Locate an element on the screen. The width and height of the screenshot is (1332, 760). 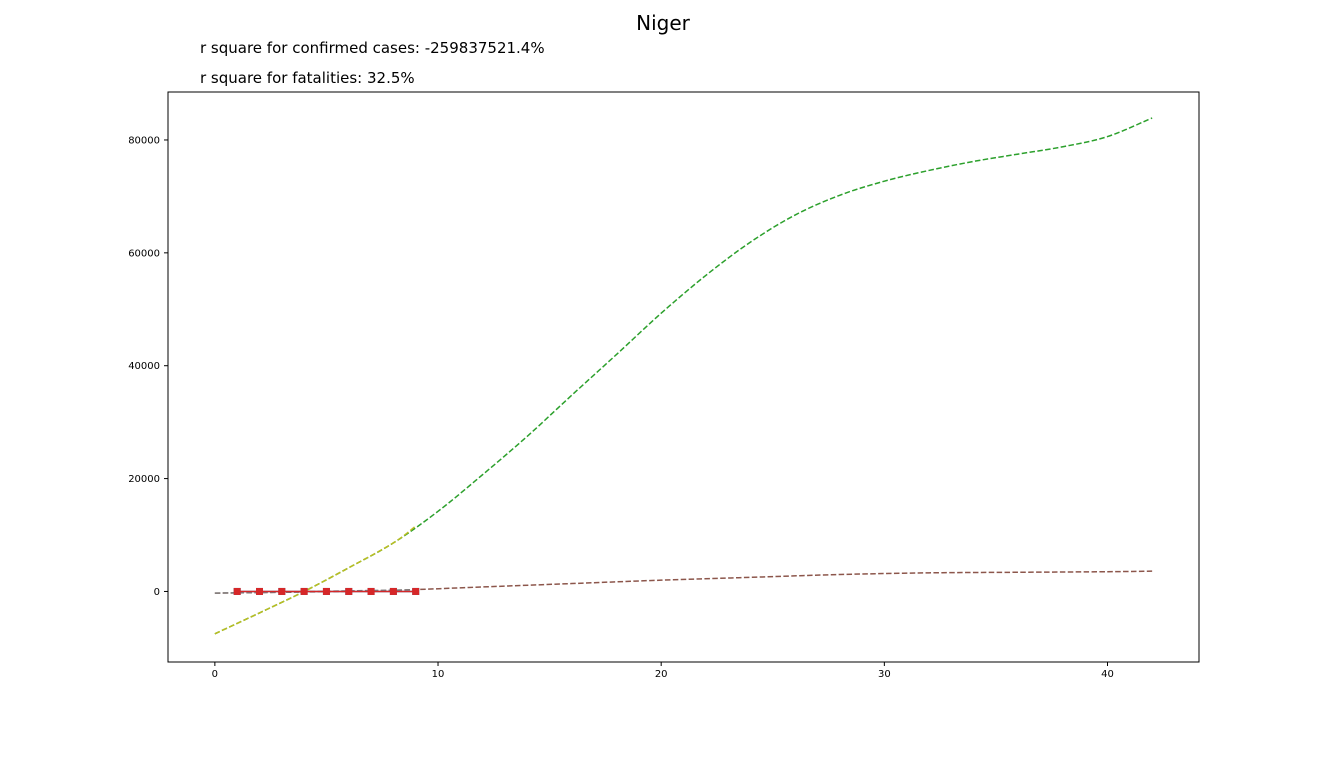
y-tick-label: 60000 is located at coordinates (144, 253).